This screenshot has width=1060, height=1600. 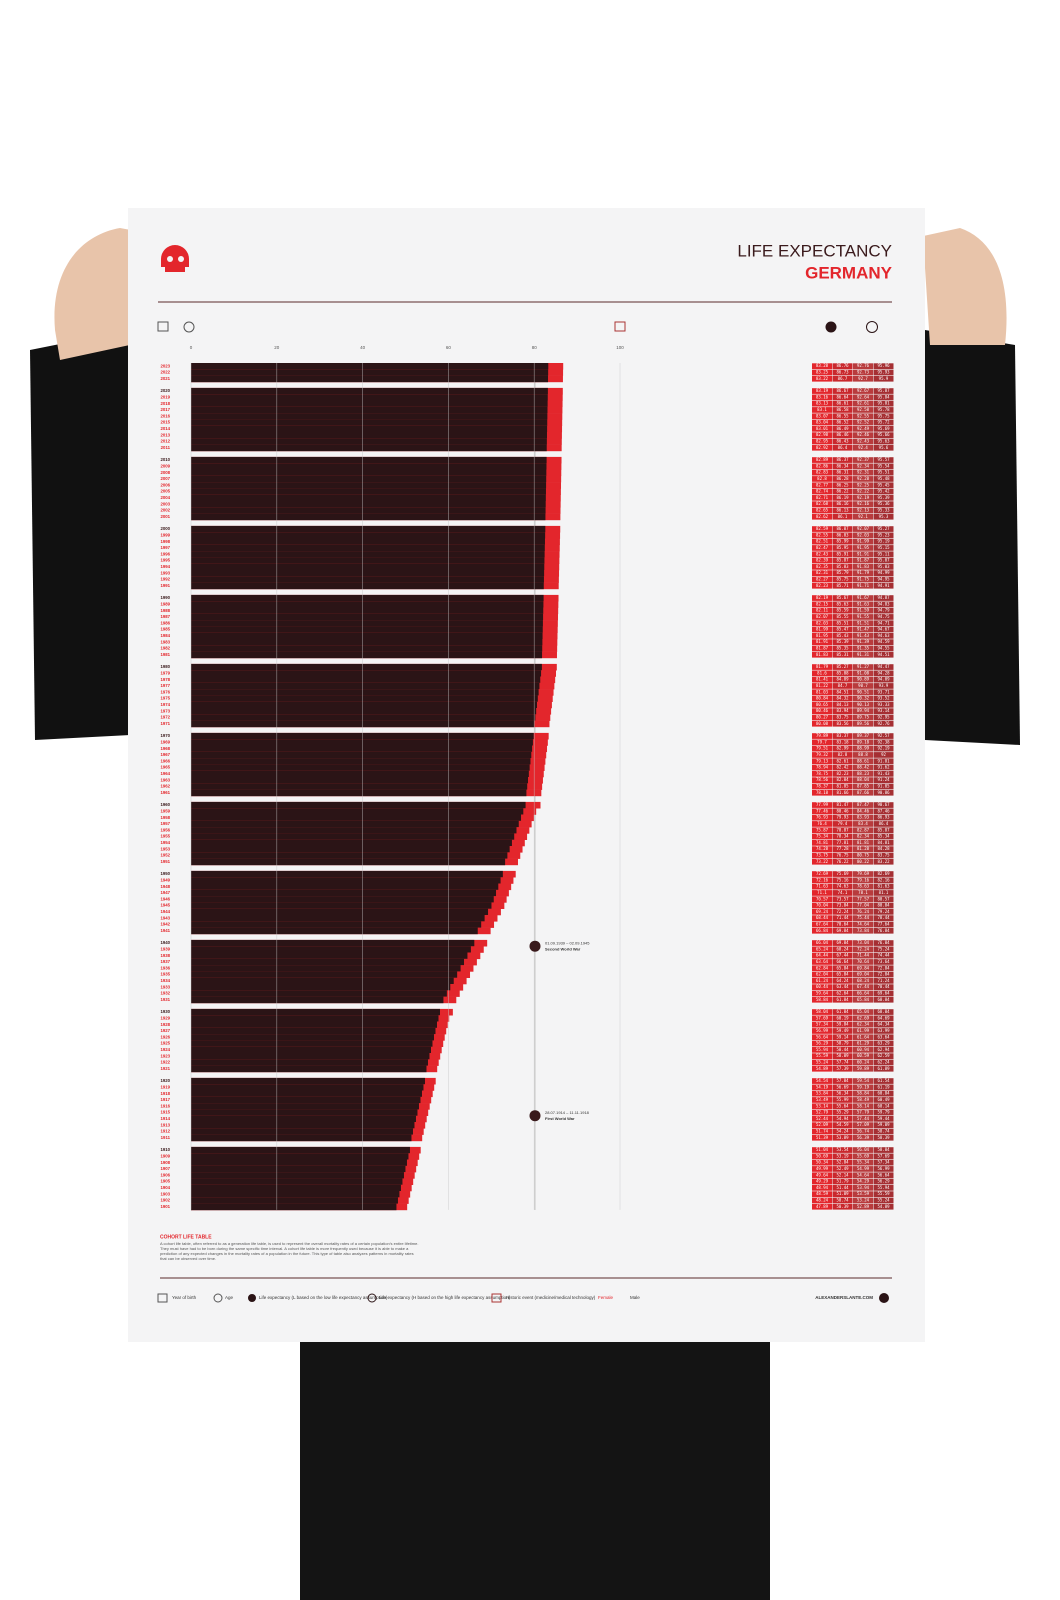 What do you see at coordinates (165, 666) in the screenshot?
I see `year-label: 1980` at bounding box center [165, 666].